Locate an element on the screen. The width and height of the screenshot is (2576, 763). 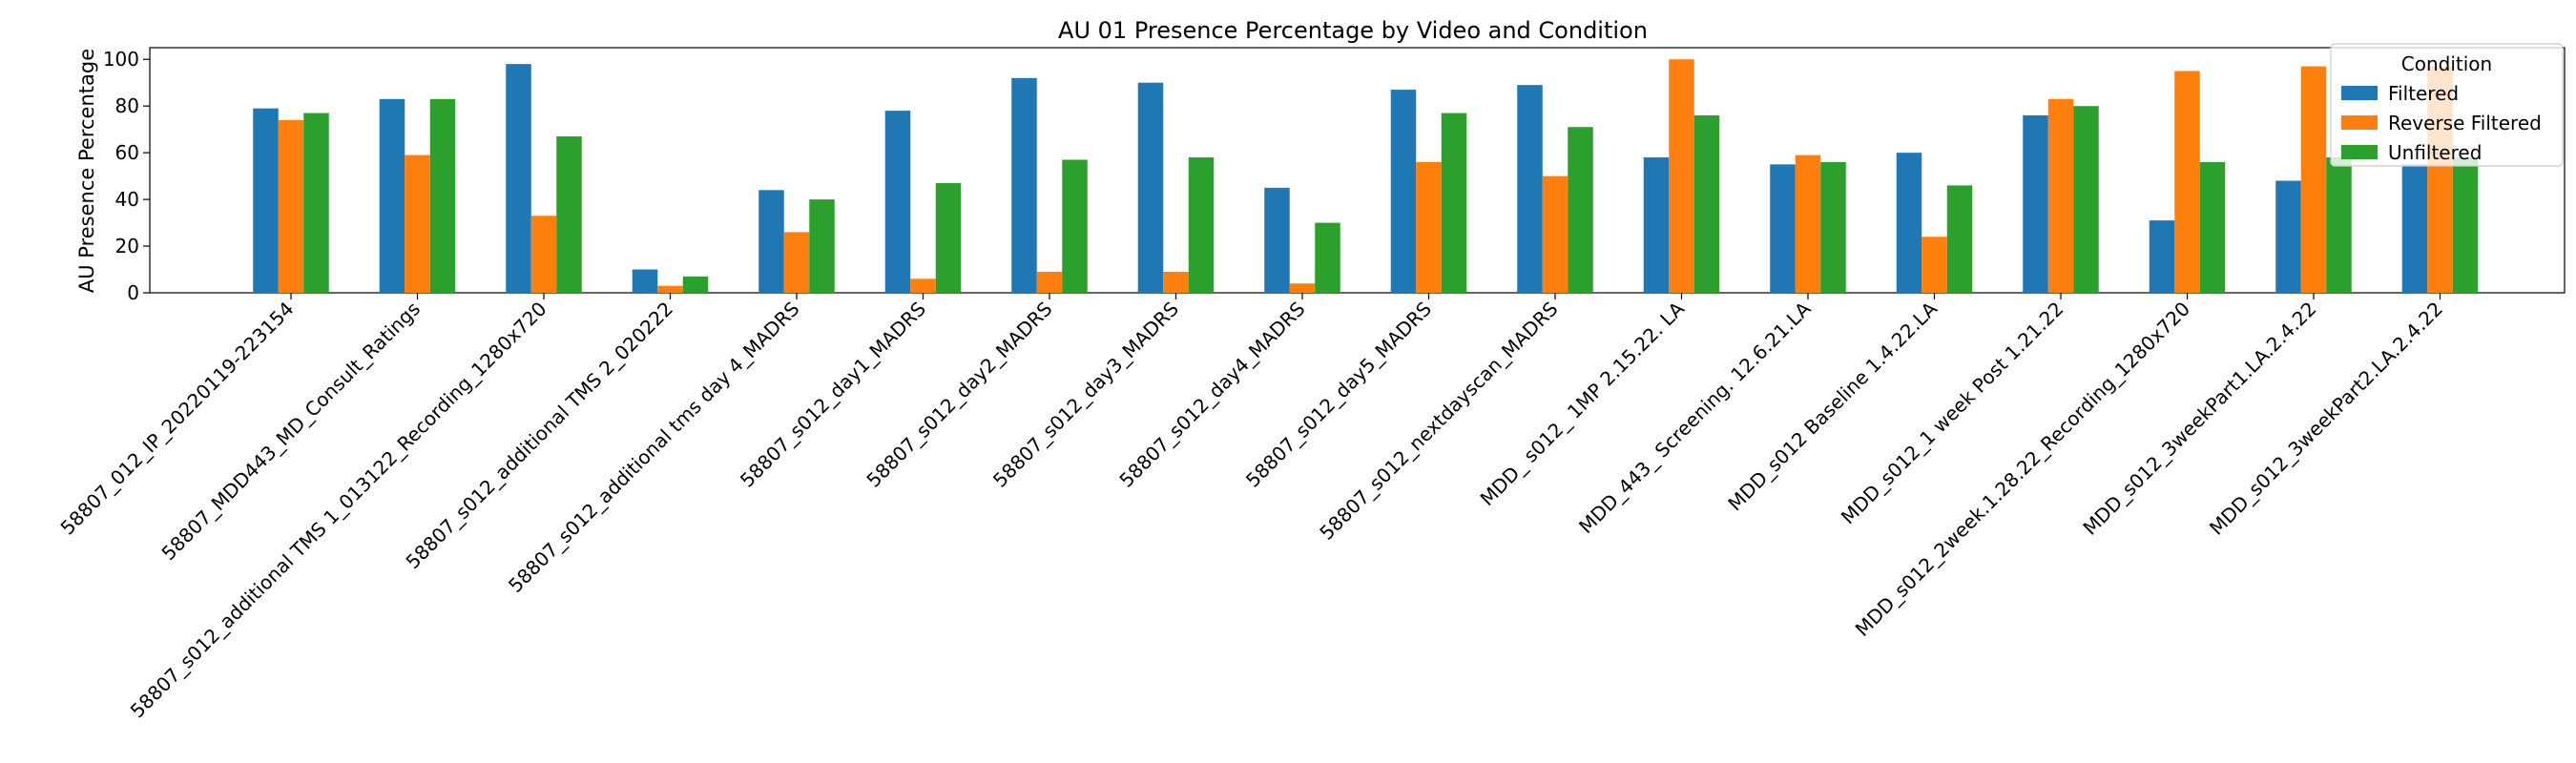
legend-title: Condition is located at coordinates (2446, 63).